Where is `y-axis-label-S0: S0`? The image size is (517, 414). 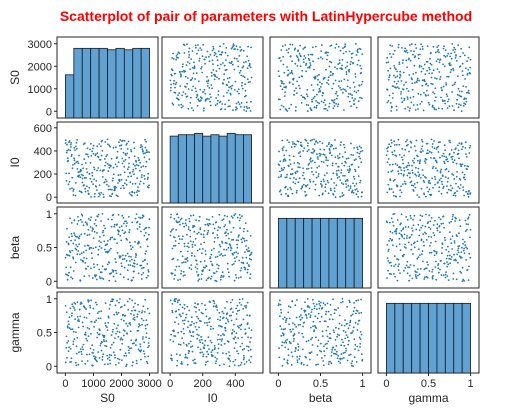
y-axis-label-S0: S0 is located at coordinates (15, 77).